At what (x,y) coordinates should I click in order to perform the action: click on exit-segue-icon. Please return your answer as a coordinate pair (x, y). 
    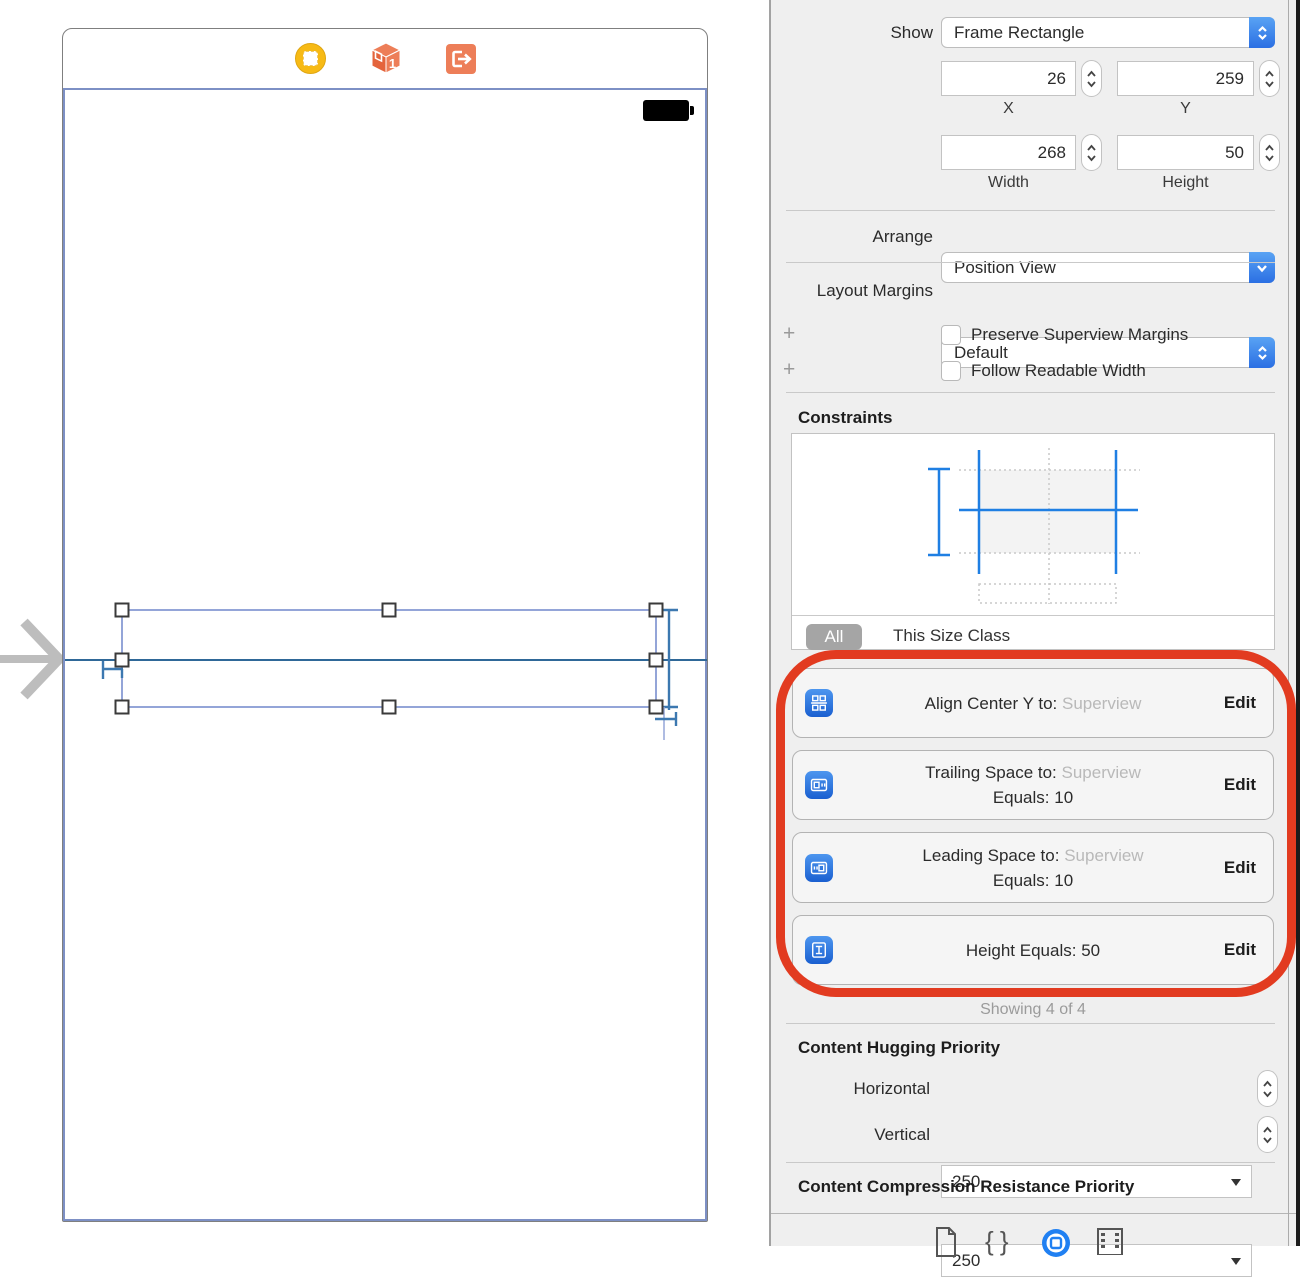
    Looking at the image, I should click on (460, 58).